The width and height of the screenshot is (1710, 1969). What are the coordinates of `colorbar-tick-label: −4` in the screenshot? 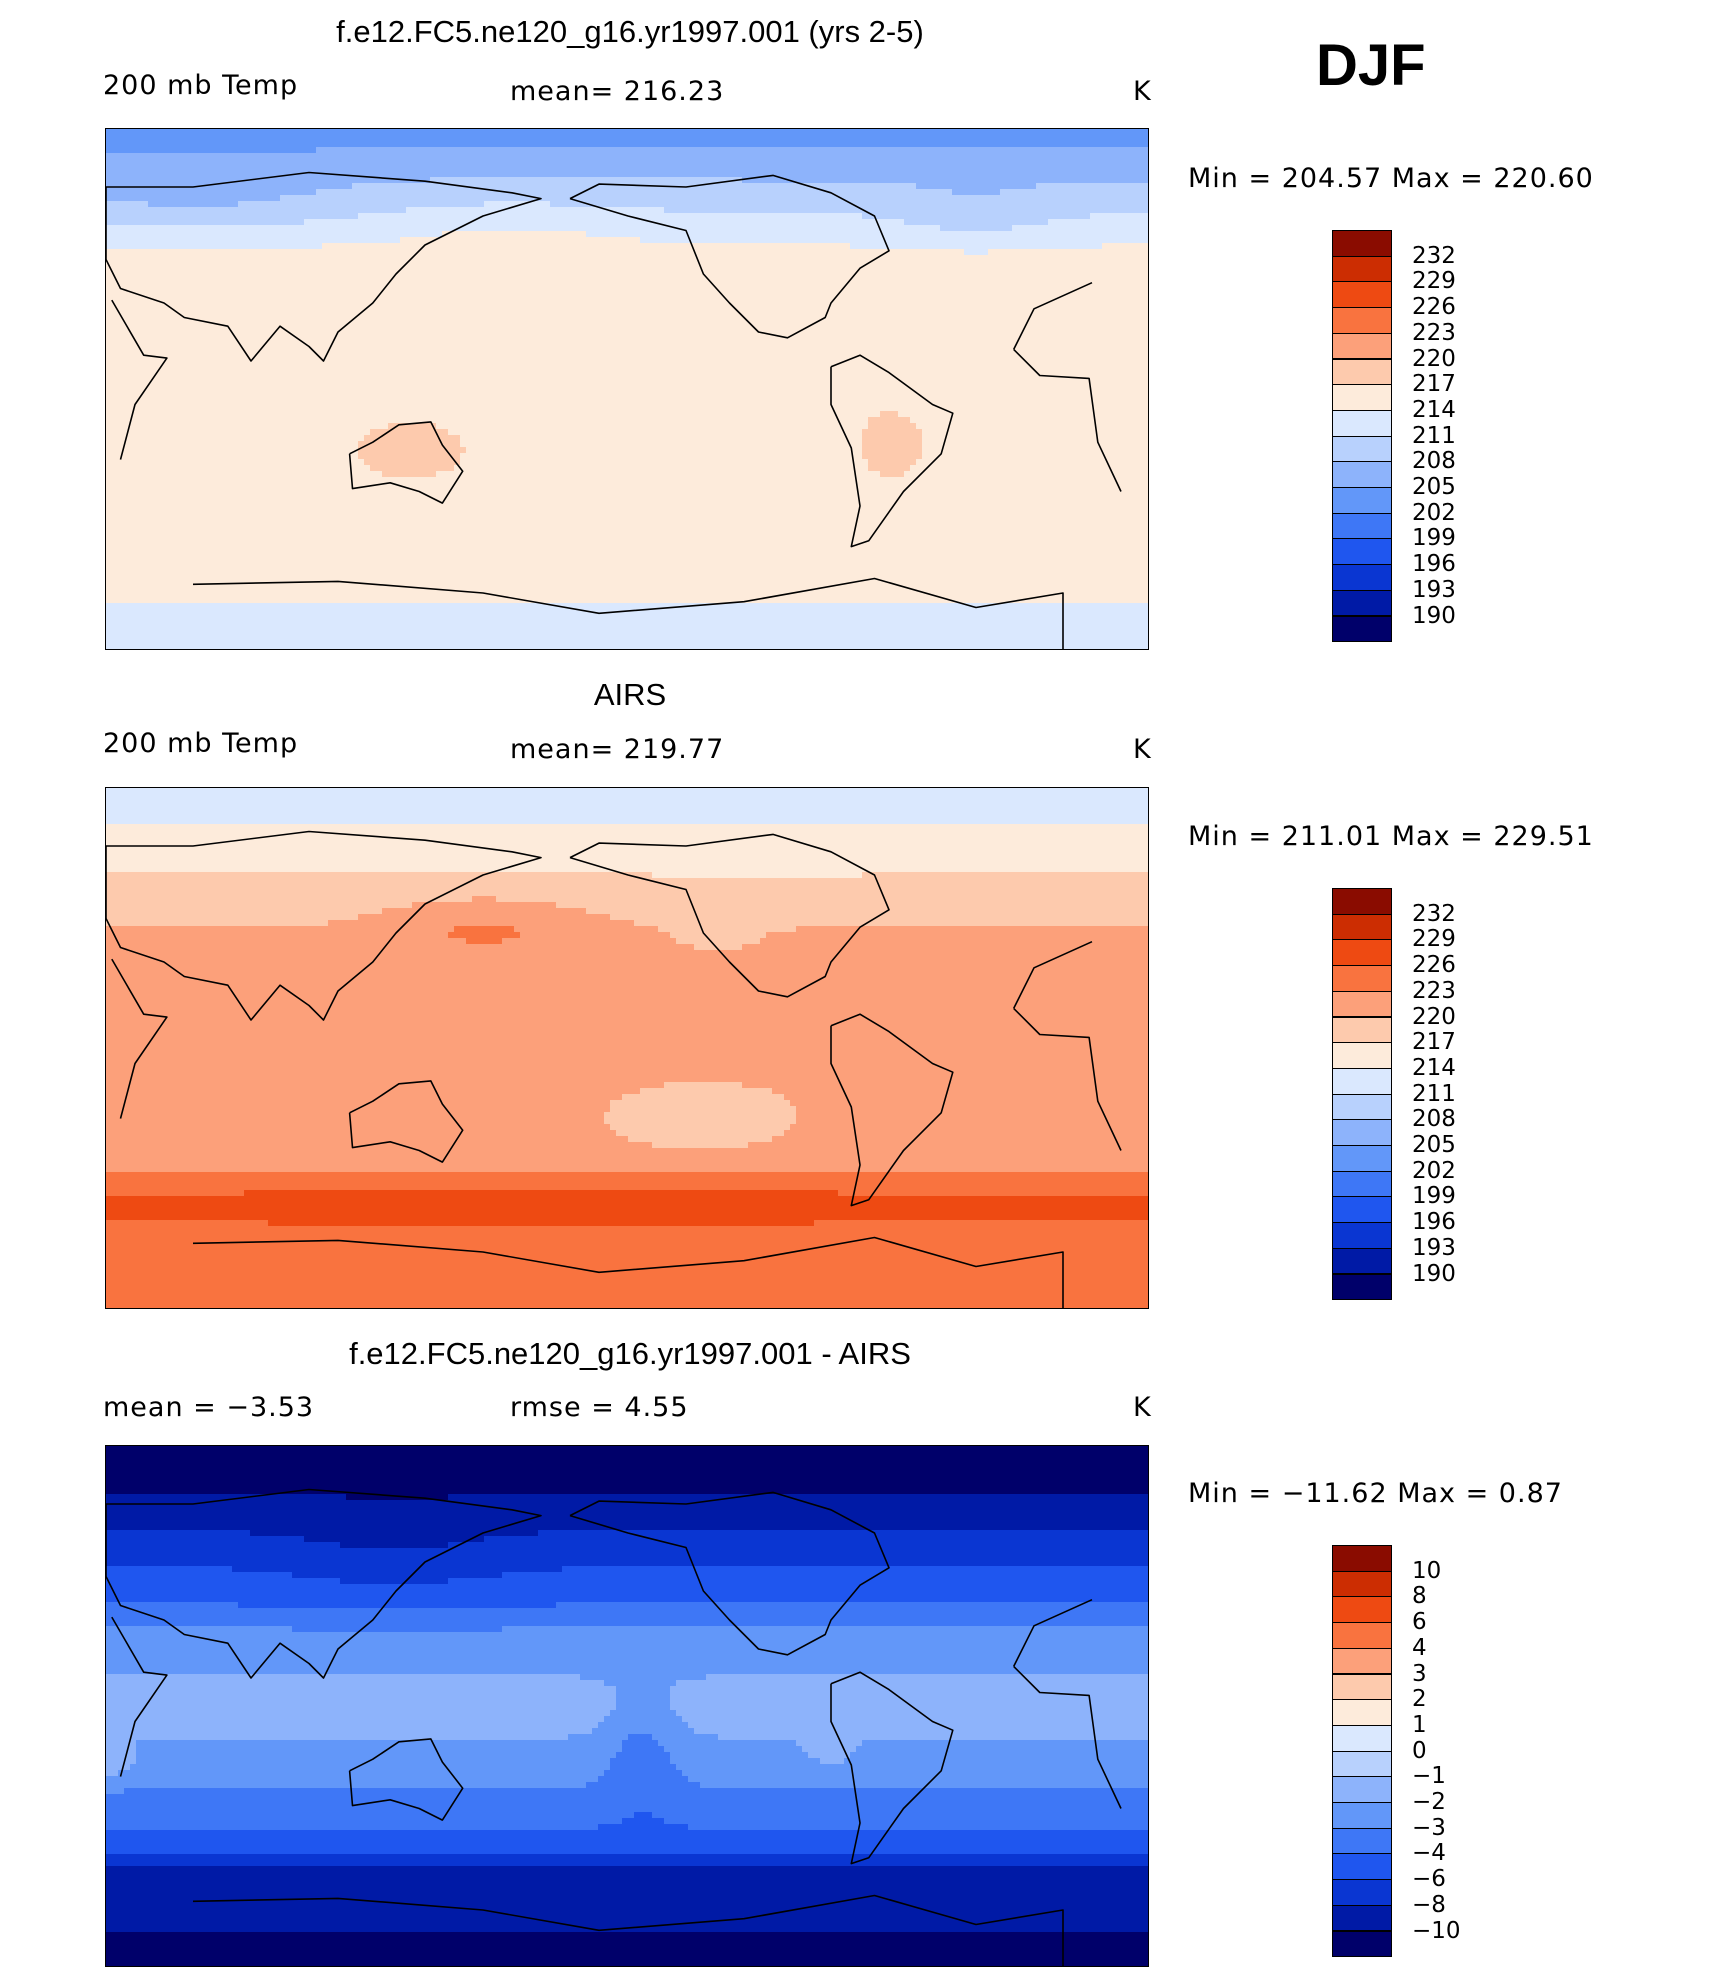 It's located at (1429, 1853).